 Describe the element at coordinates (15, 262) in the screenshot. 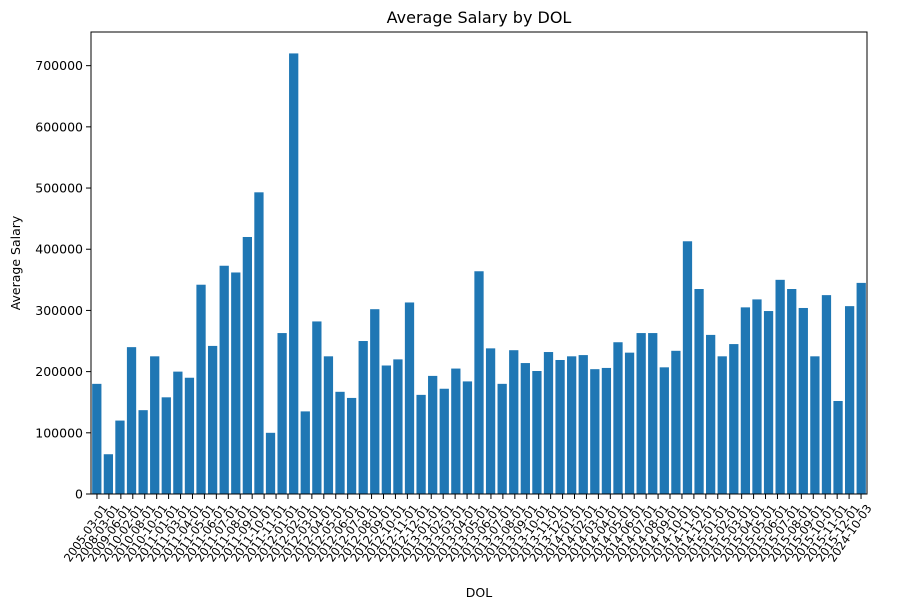

I see `y-axis-label: Average Salary` at that location.